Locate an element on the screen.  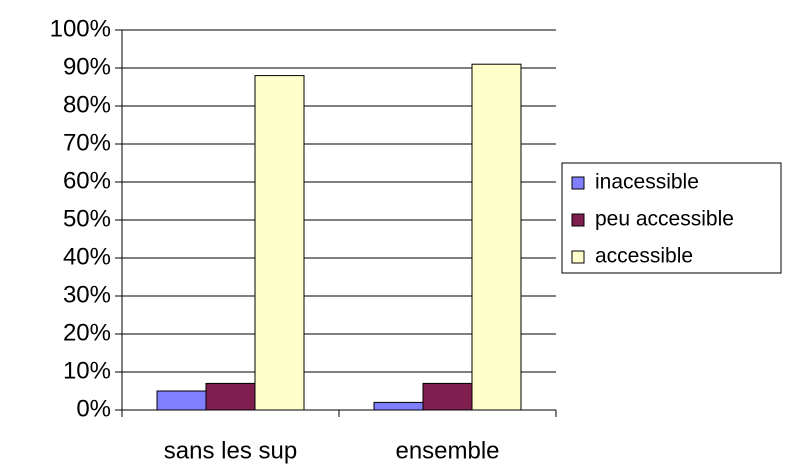
y-tick-label: 100% is located at coordinates (80, 28).